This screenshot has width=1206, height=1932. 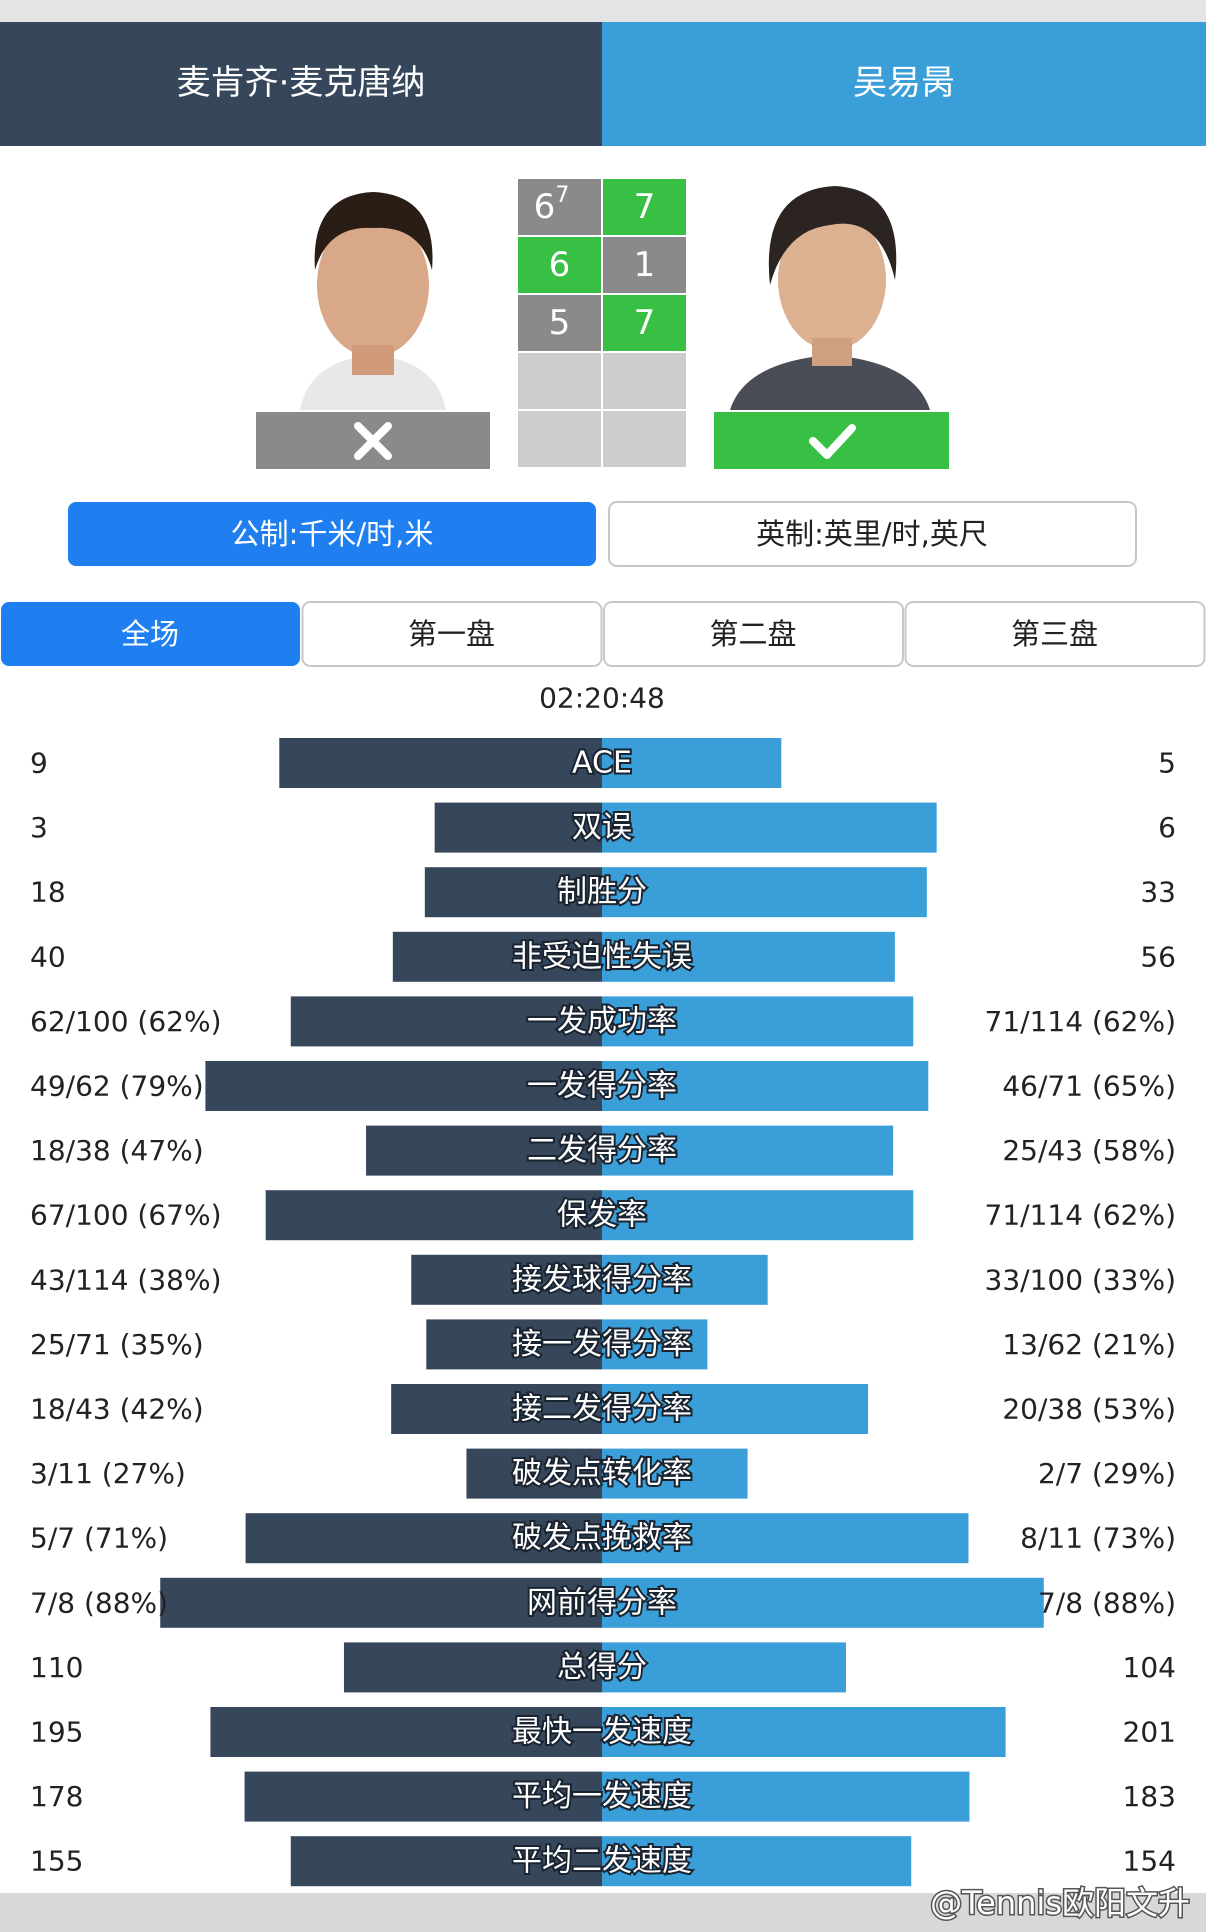 I want to click on right-value: 7/8 (88%), so click(x=1107, y=1602).